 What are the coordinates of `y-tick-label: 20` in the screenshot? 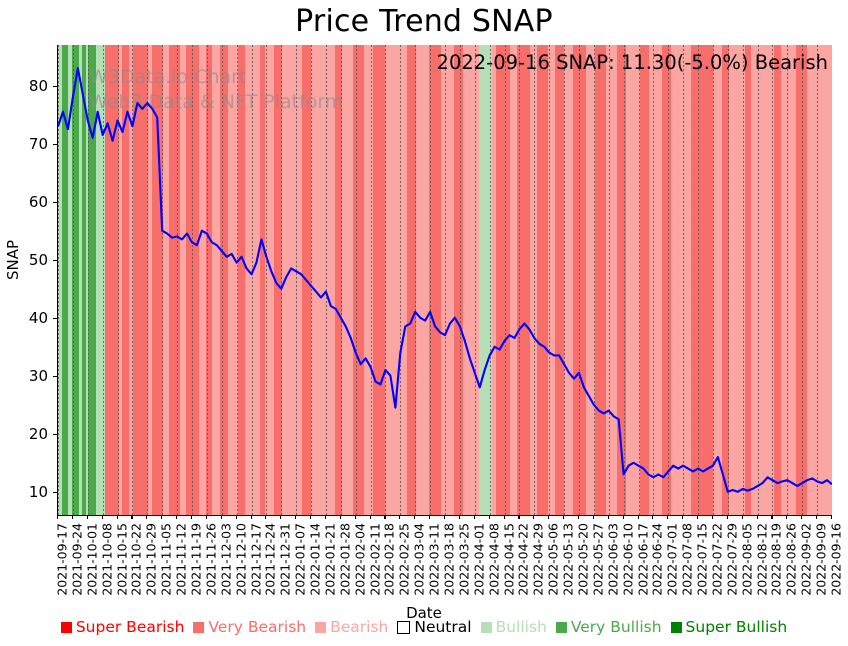 It's located at (38, 433).